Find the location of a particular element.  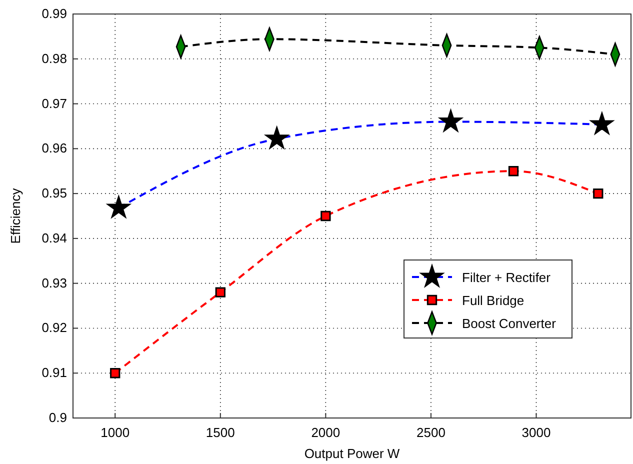

y-tick-label: 0.9 is located at coordinates (57, 417).